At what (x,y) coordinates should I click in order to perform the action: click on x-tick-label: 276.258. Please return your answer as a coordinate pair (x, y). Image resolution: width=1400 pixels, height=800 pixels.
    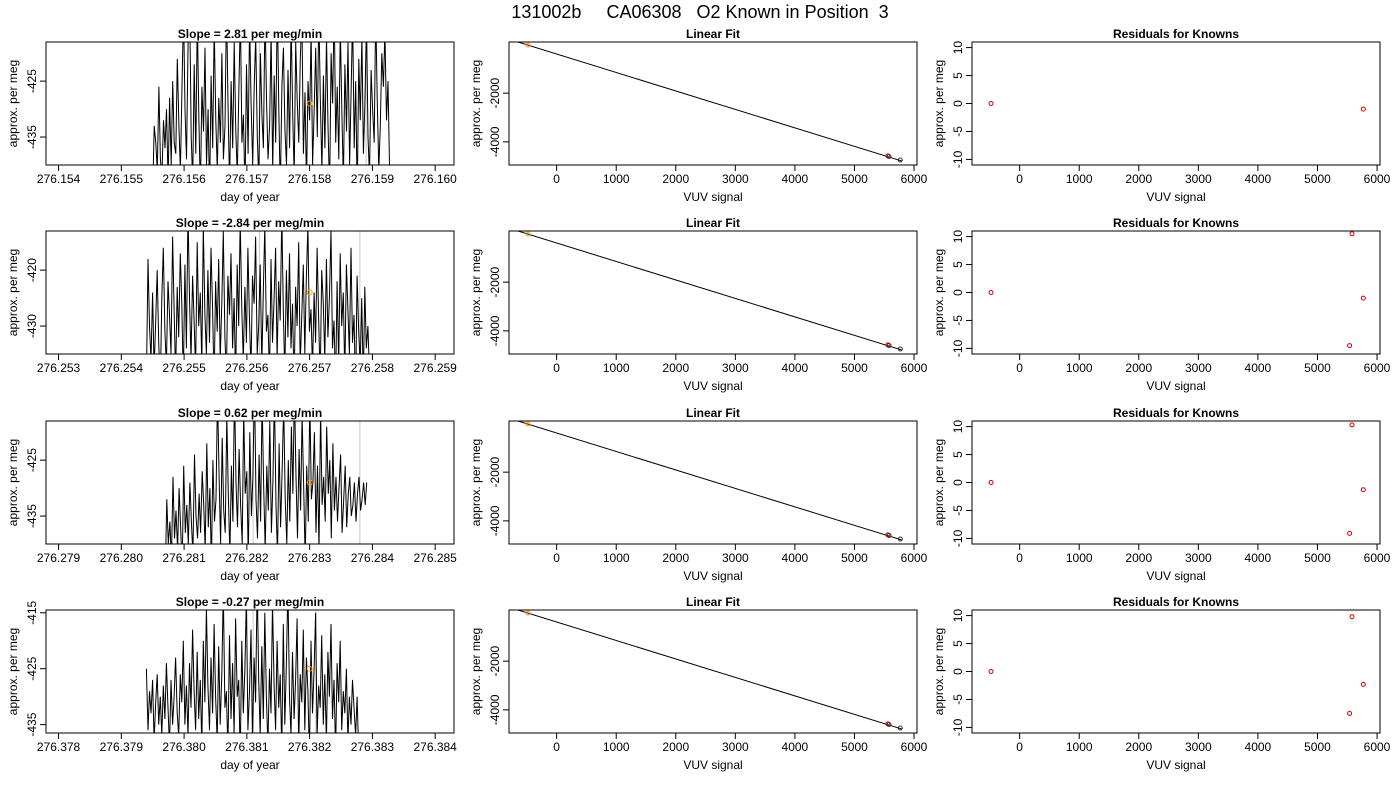
    Looking at the image, I should click on (373, 368).